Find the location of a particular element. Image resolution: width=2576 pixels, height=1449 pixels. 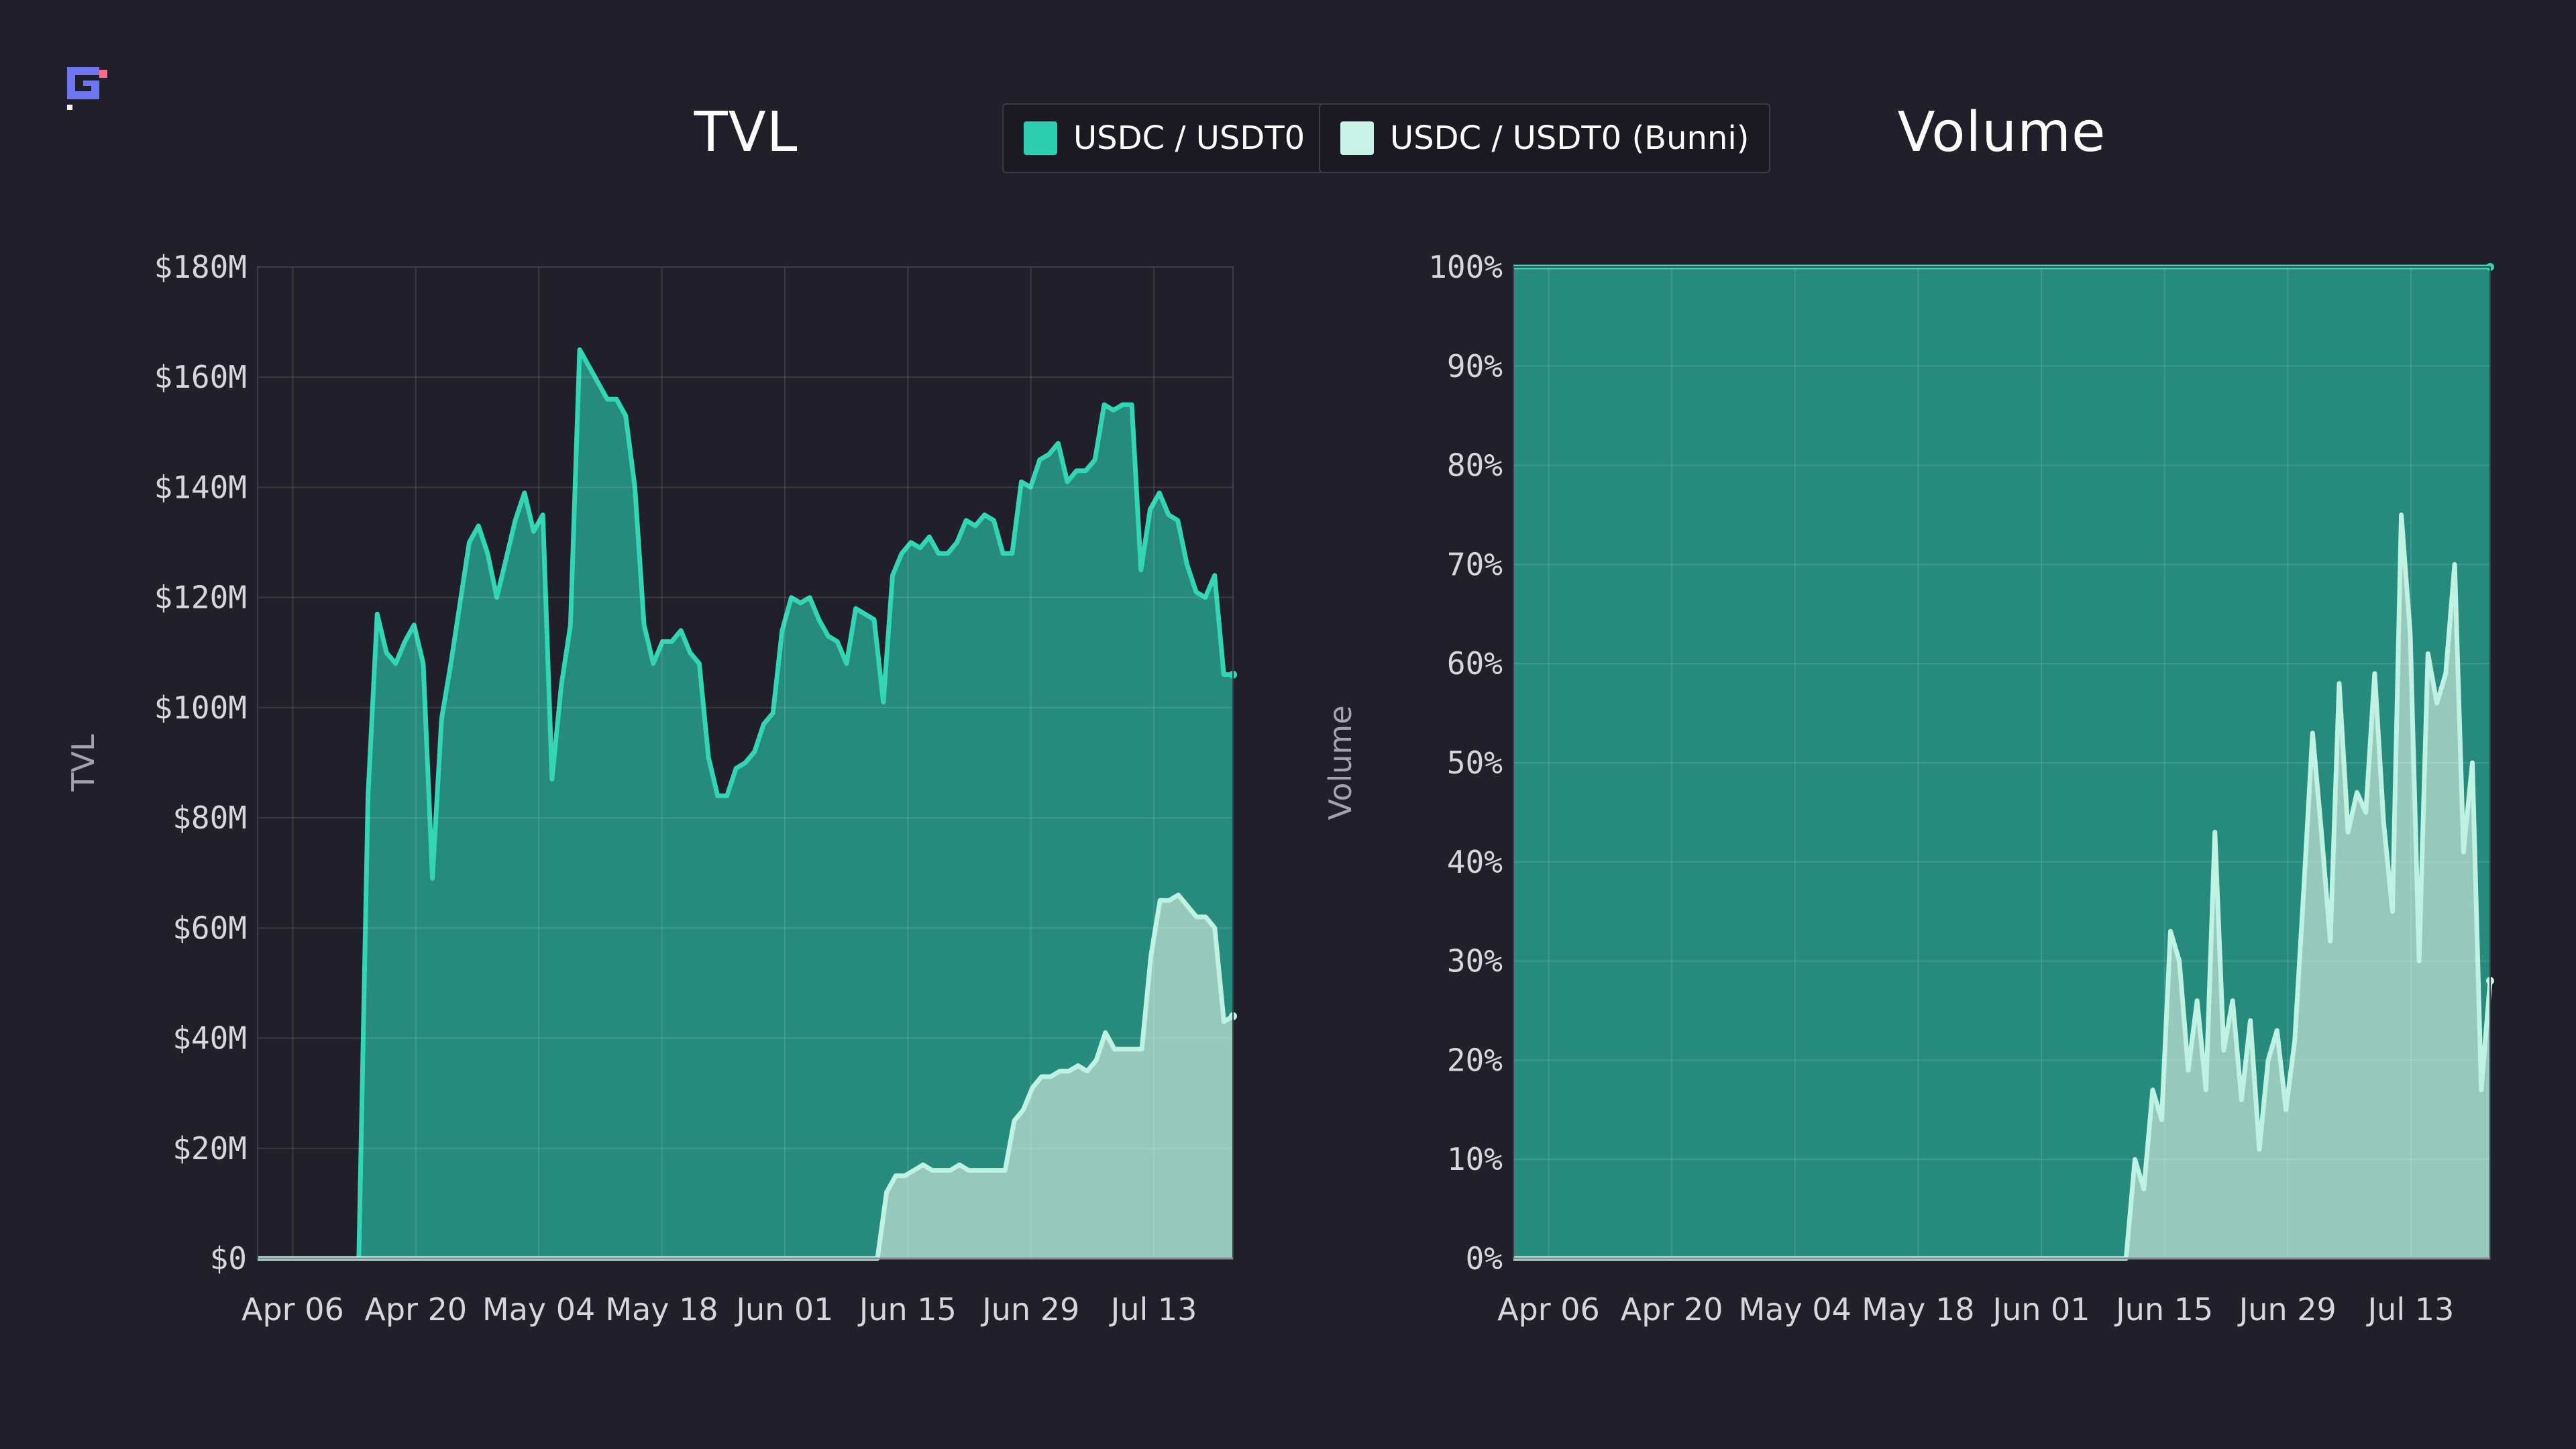

legend-label: USDC / USDT0 is located at coordinates (1189, 138).